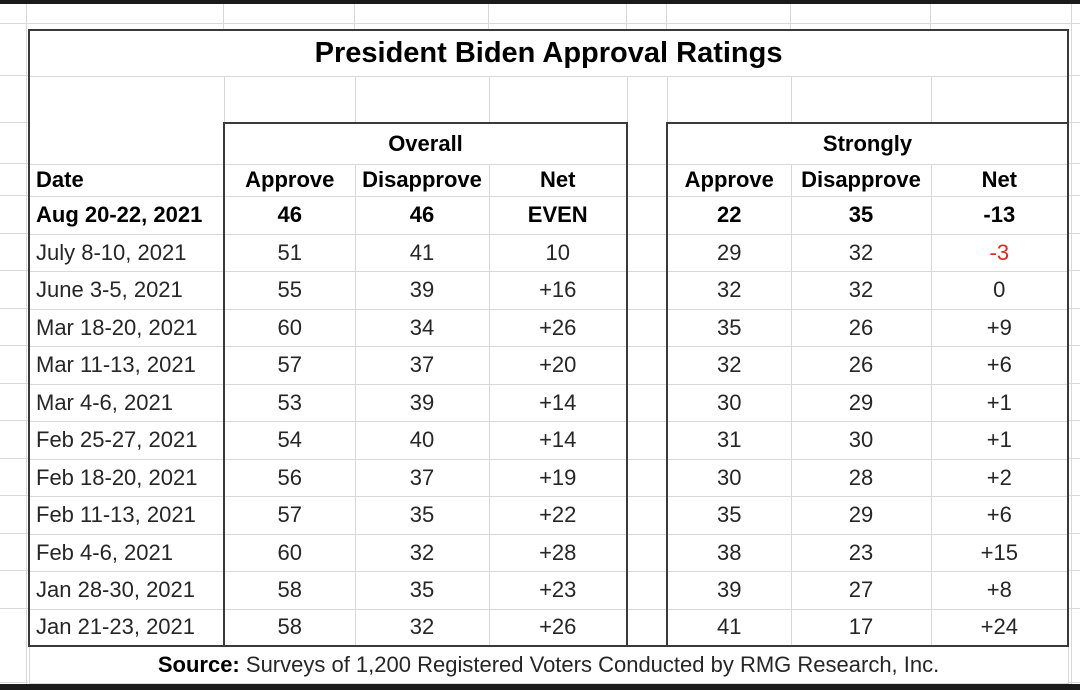 Image resolution: width=1080 pixels, height=690 pixels. What do you see at coordinates (861, 628) in the screenshot?
I see `cell-strongly-disapprove: 17` at bounding box center [861, 628].